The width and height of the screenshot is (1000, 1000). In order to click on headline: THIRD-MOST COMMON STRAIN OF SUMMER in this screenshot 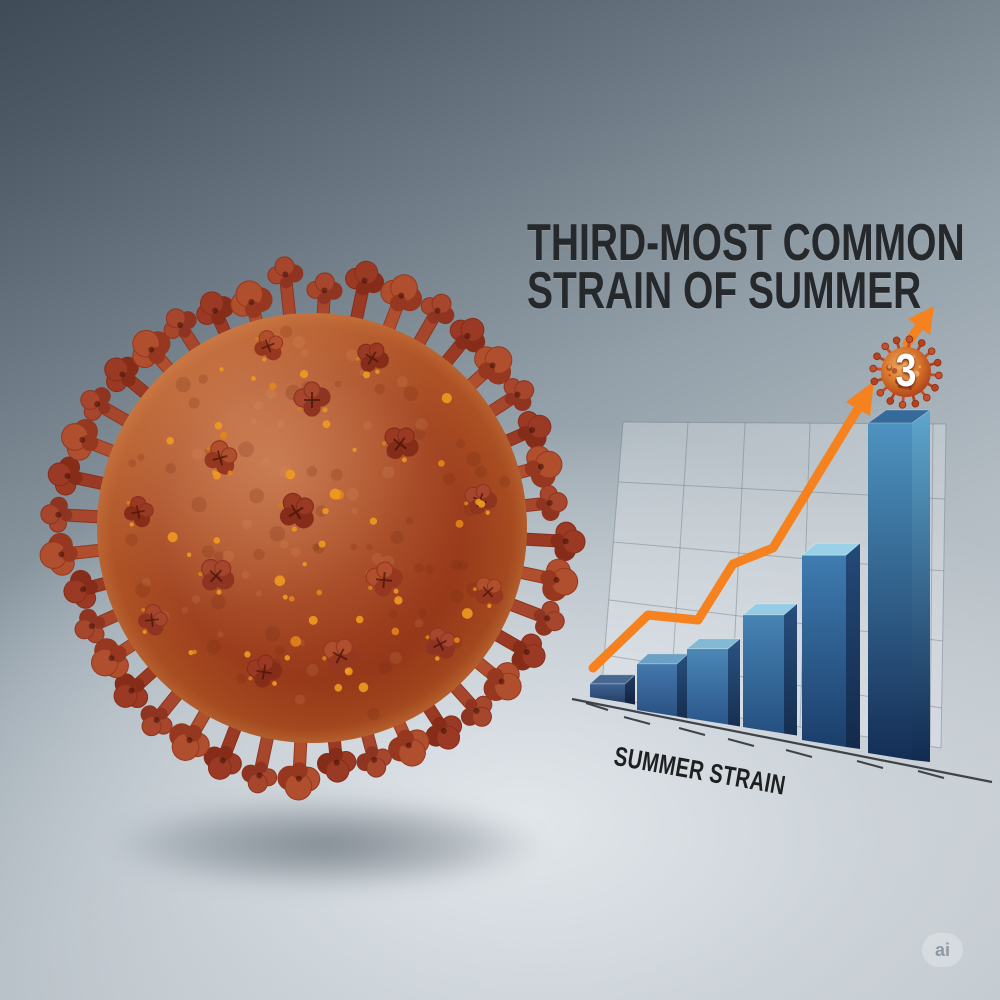, I will do `click(746, 267)`.